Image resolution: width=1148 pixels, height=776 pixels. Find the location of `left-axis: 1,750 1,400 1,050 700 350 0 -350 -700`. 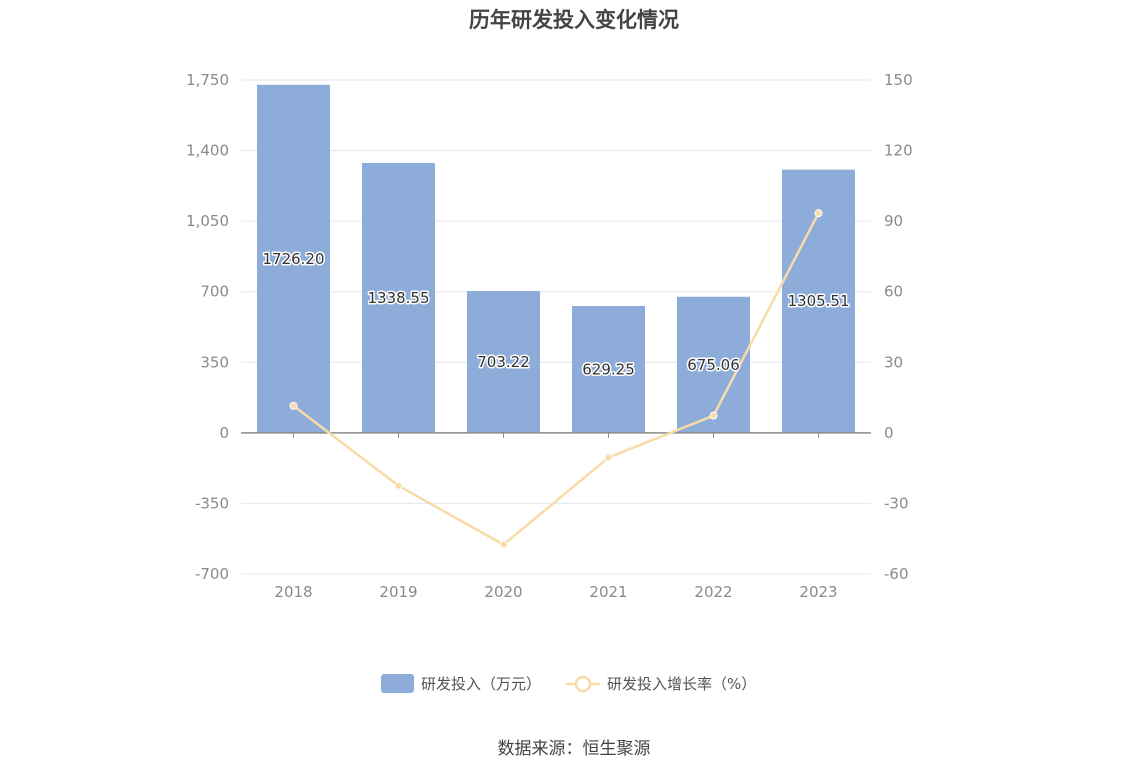

left-axis: 1,750 1,400 1,050 700 350 0 -350 -700 is located at coordinates (207, 327).